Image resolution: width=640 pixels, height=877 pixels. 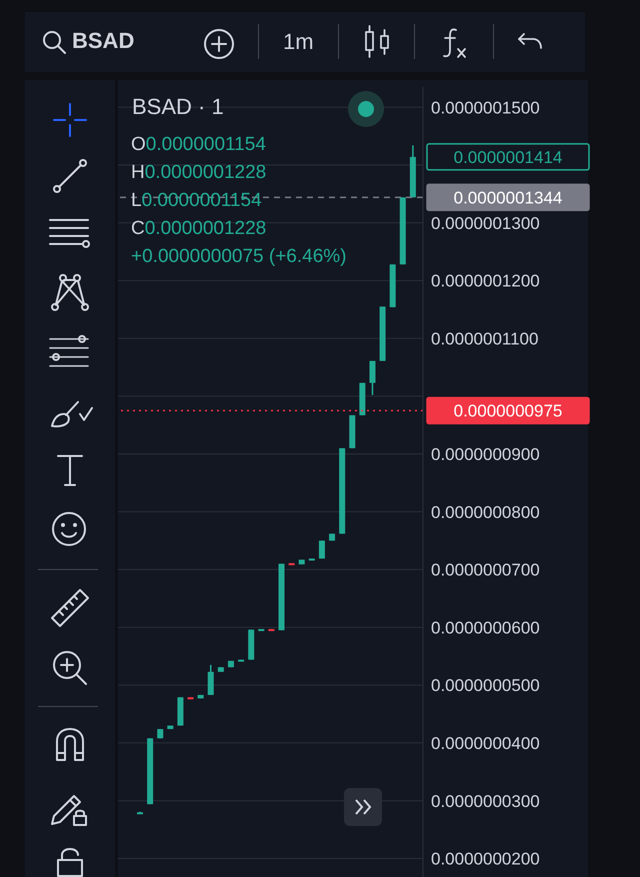 What do you see at coordinates (485, 743) in the screenshot?
I see `y-tick-label: 0.0000000400` at bounding box center [485, 743].